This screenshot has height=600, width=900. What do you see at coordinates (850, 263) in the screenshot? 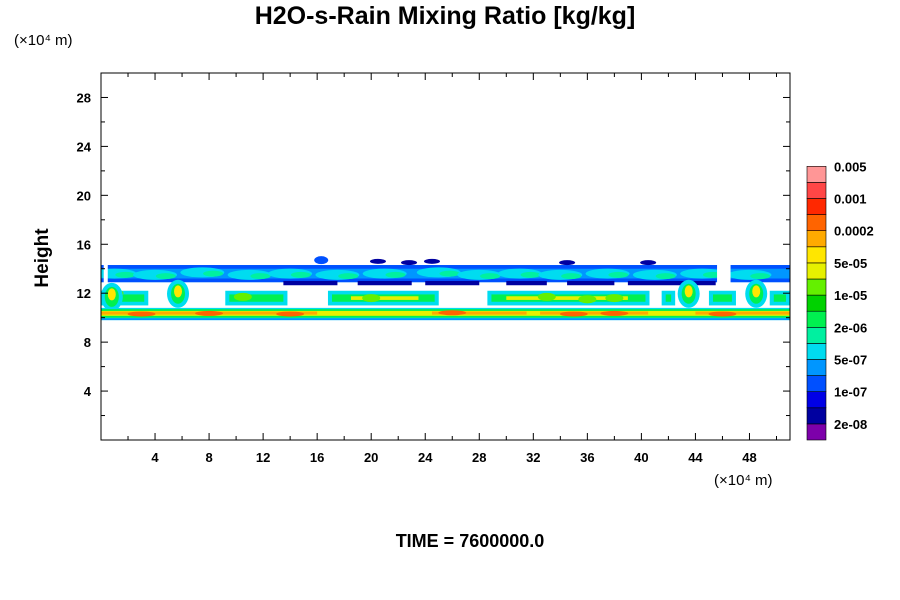
I see `colorbar-label: 5e-05` at bounding box center [850, 263].